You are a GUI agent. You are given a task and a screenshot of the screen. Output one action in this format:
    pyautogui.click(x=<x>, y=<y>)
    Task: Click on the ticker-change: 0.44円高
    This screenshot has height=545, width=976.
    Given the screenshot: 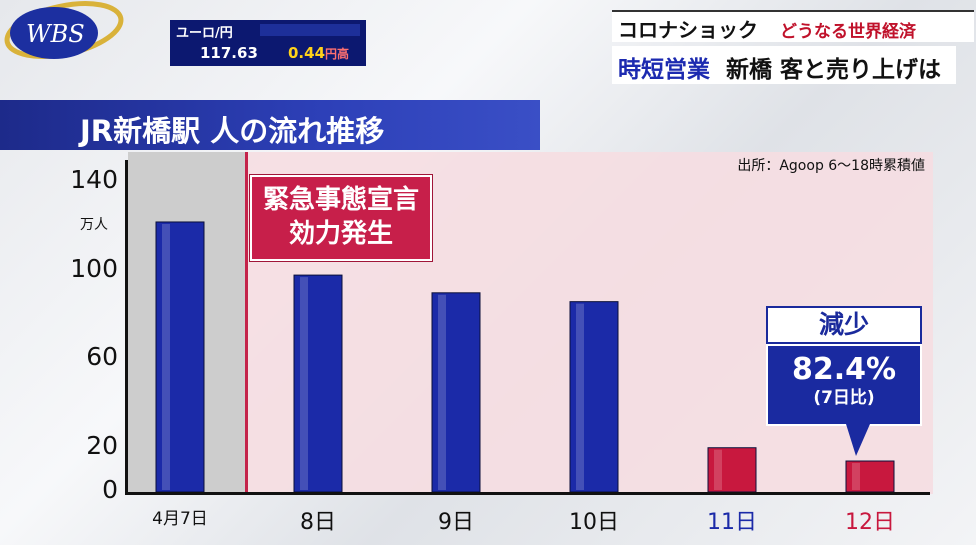 What is the action you would take?
    pyautogui.click(x=319, y=53)
    